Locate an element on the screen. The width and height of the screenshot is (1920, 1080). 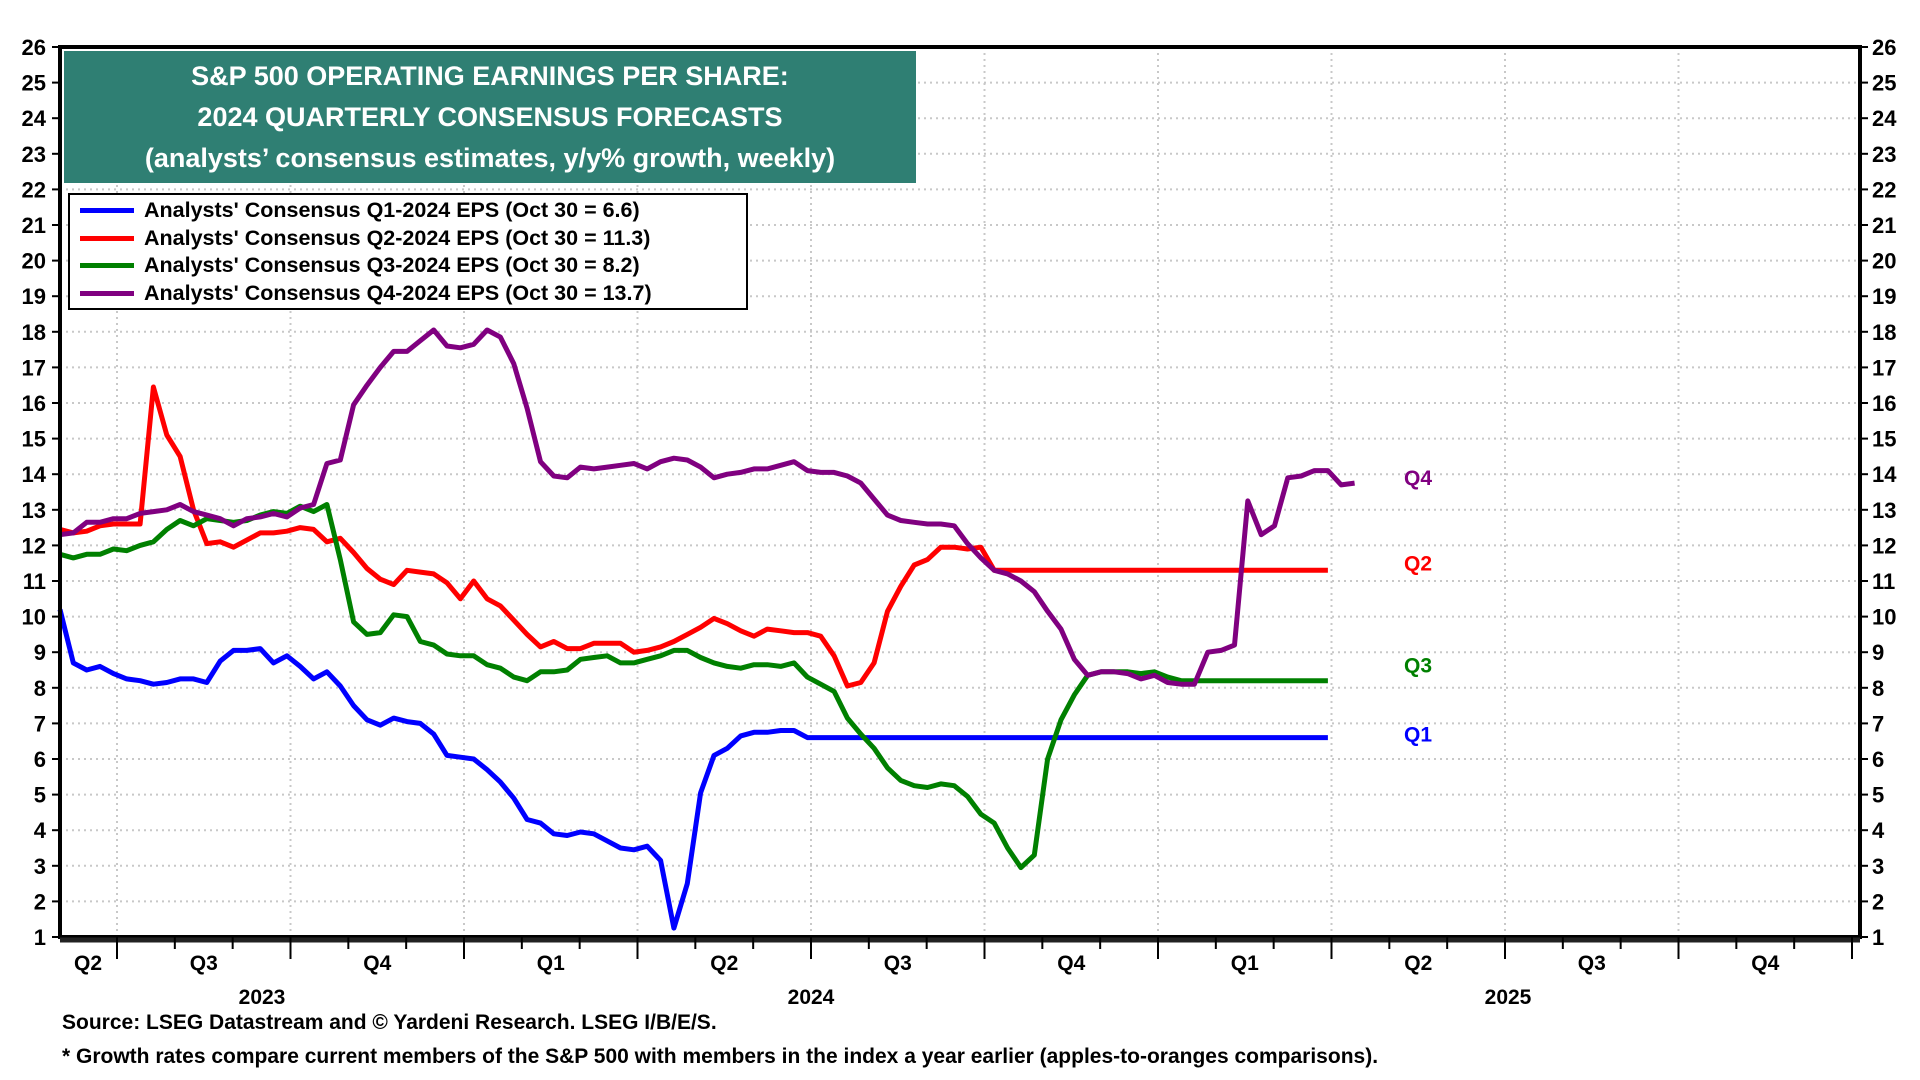
y-tick-label-right: 4 is located at coordinates (1878, 830).